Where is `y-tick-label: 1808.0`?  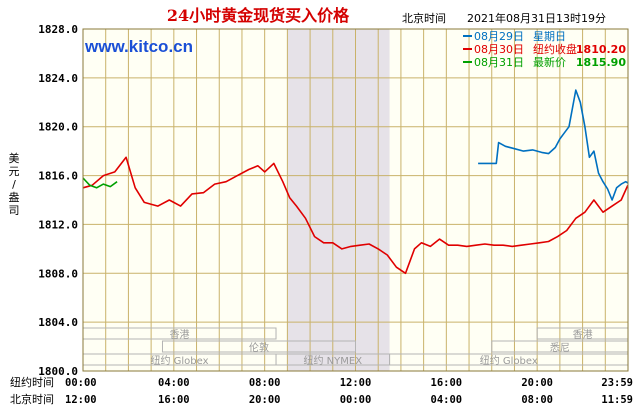 y-tick-label: 1808.0 is located at coordinates (58, 273).